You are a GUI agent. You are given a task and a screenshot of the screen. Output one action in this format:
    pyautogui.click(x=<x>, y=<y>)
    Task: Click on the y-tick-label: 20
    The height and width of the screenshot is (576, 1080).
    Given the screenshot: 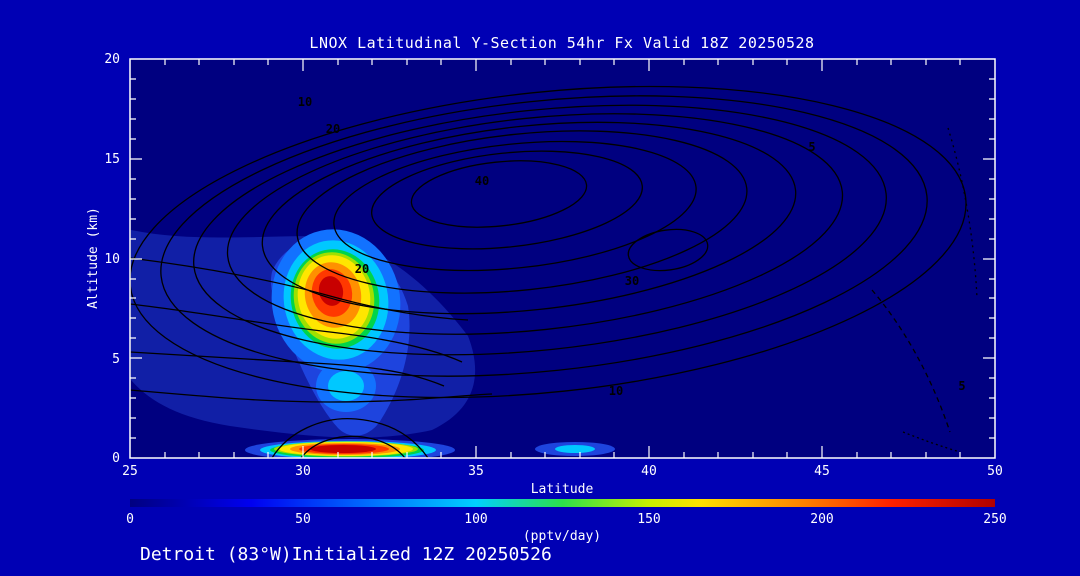 What is the action you would take?
    pyautogui.click(x=112, y=59)
    